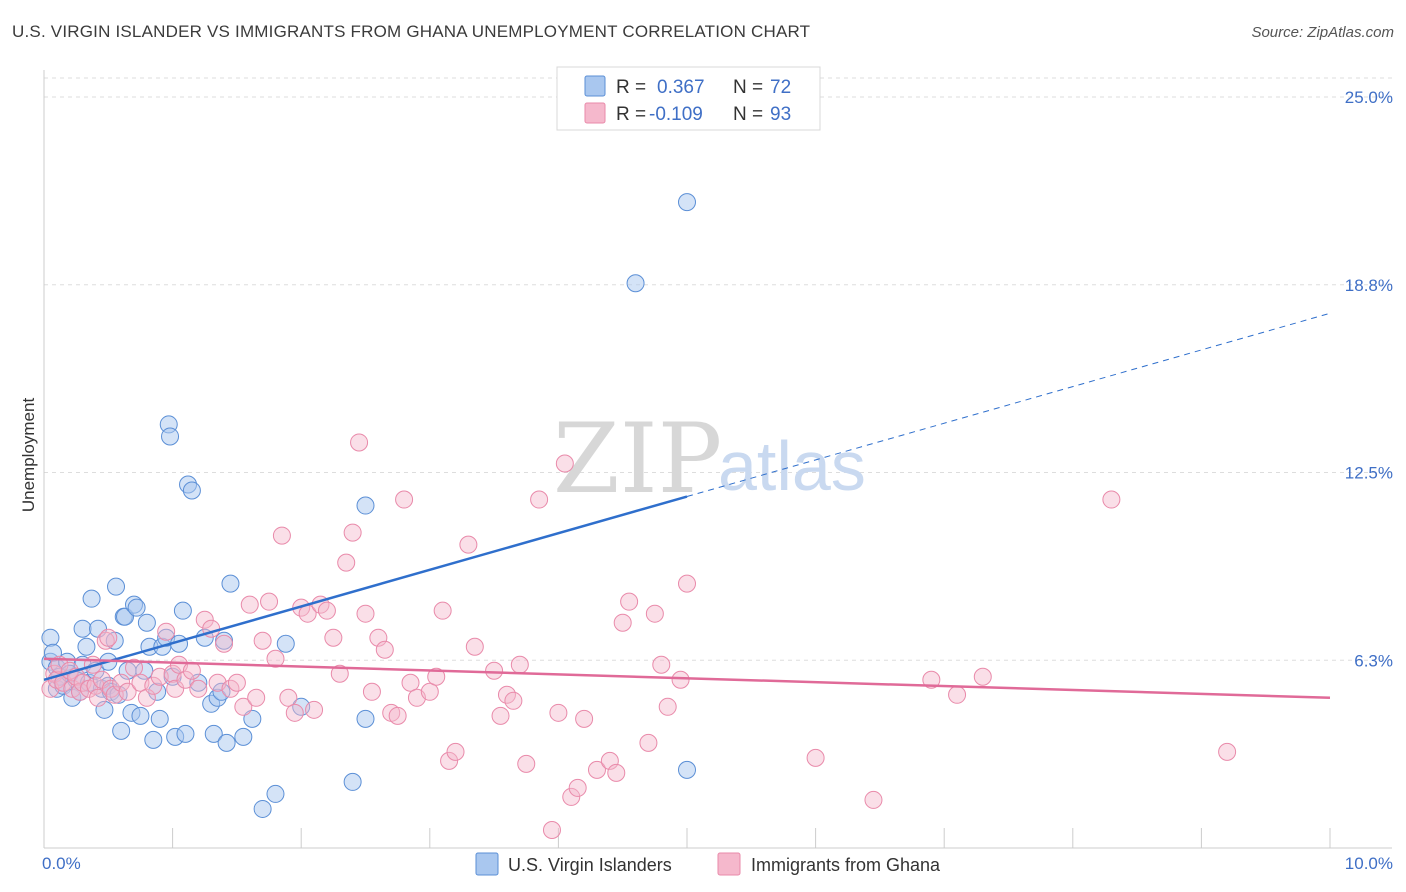 This screenshot has width=1406, height=892. I want to click on legend-swatch-blue, so click(595, 86).